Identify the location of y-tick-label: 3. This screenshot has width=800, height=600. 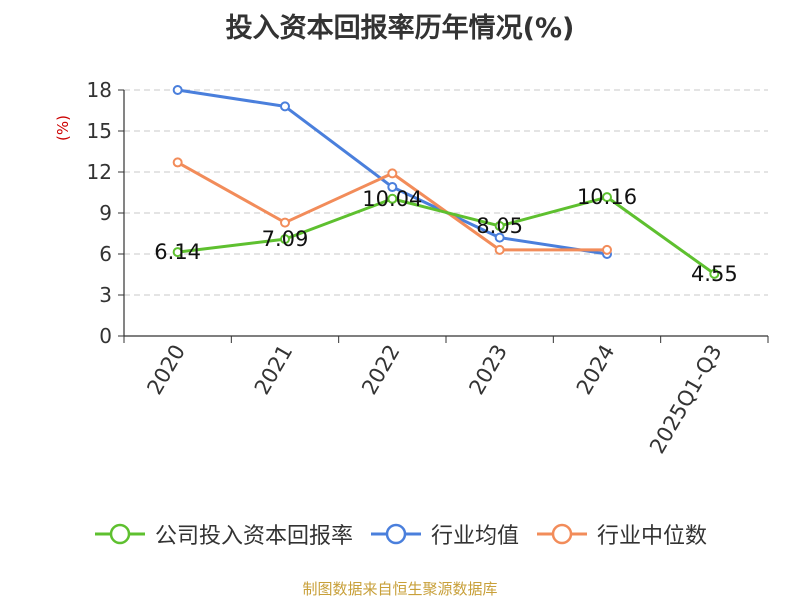
(105, 295).